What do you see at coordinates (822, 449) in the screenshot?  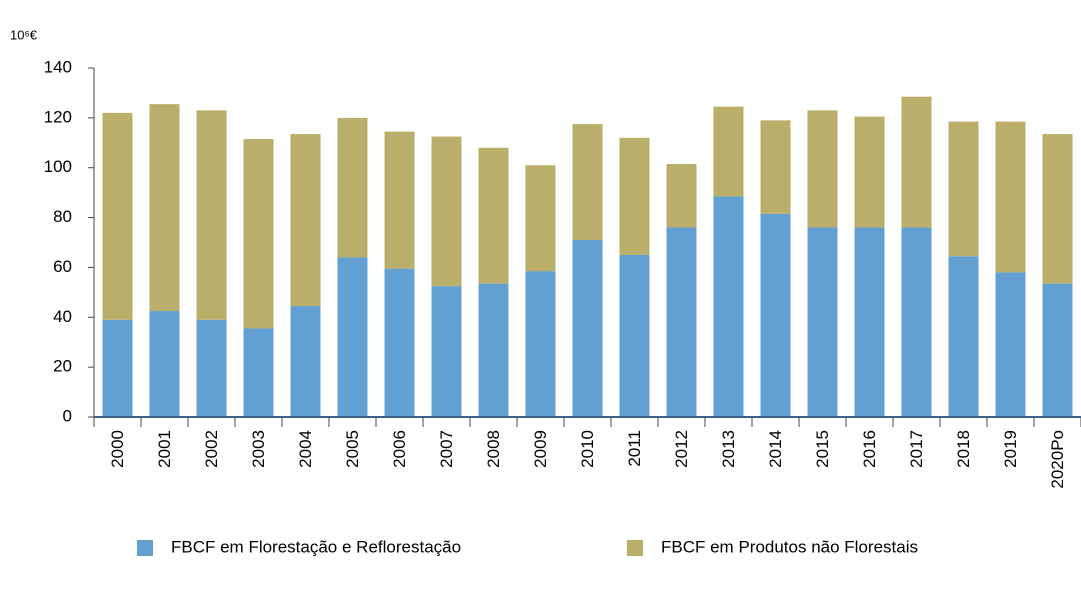 I see `x-tick-label: 2015` at bounding box center [822, 449].